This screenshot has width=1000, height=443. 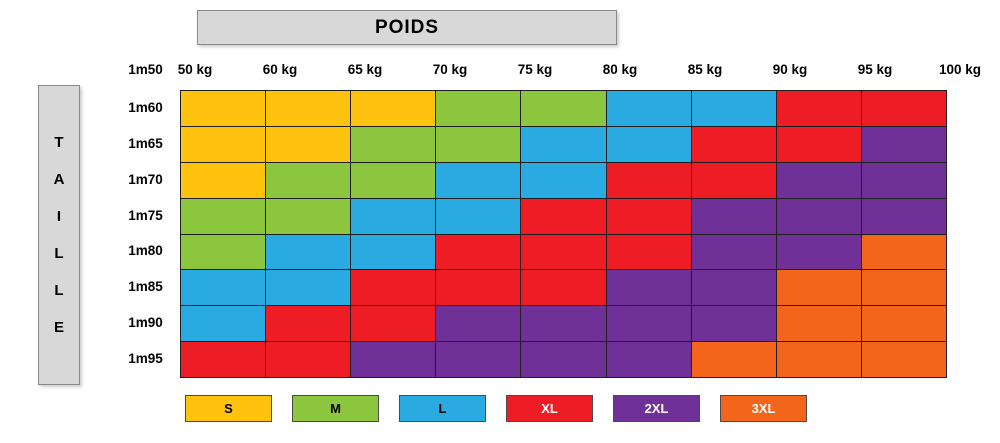 What do you see at coordinates (59, 290) in the screenshot?
I see `taille-letter-4: L` at bounding box center [59, 290].